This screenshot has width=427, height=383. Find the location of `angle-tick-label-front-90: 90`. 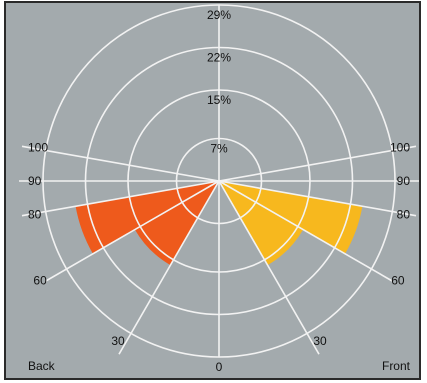

angle-tick-label-front-90: 90 is located at coordinates (404, 181).